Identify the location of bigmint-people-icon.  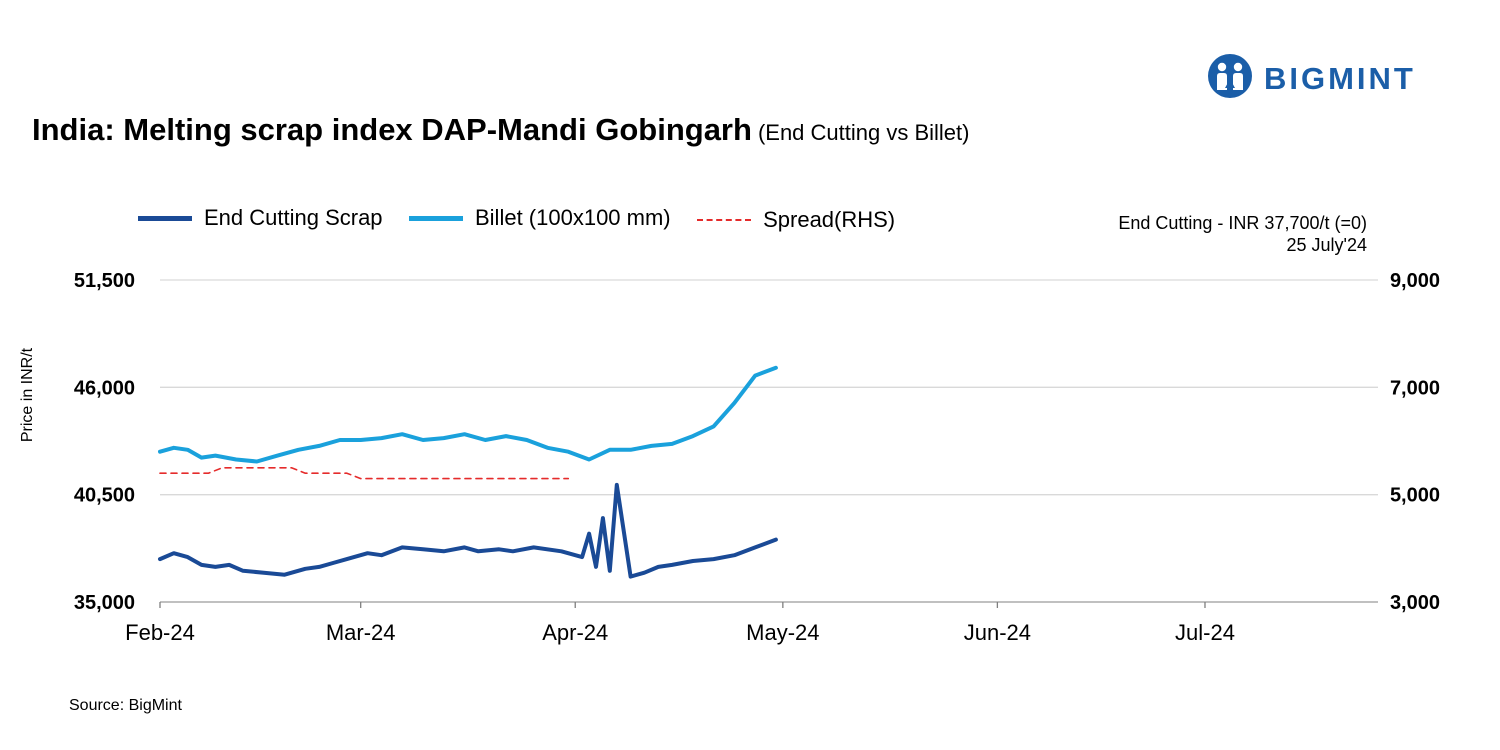
(1230, 76).